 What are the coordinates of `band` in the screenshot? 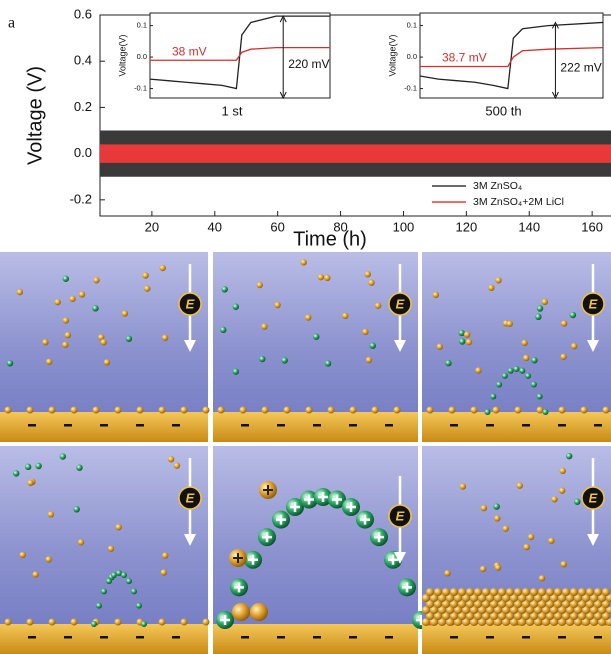 It's located at (355, 153).